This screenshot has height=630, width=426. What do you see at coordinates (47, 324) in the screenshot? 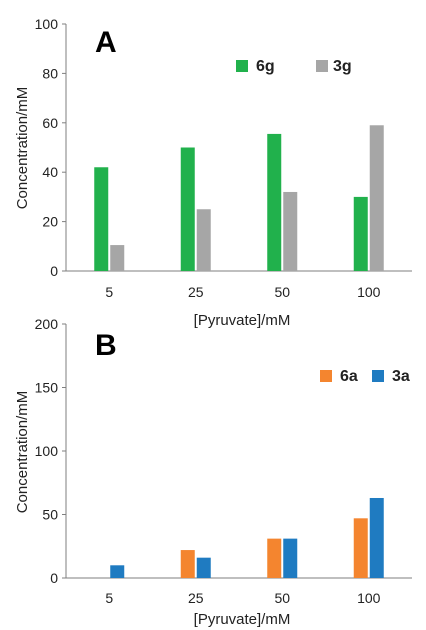
I see `y-tick-label: 200` at bounding box center [47, 324].